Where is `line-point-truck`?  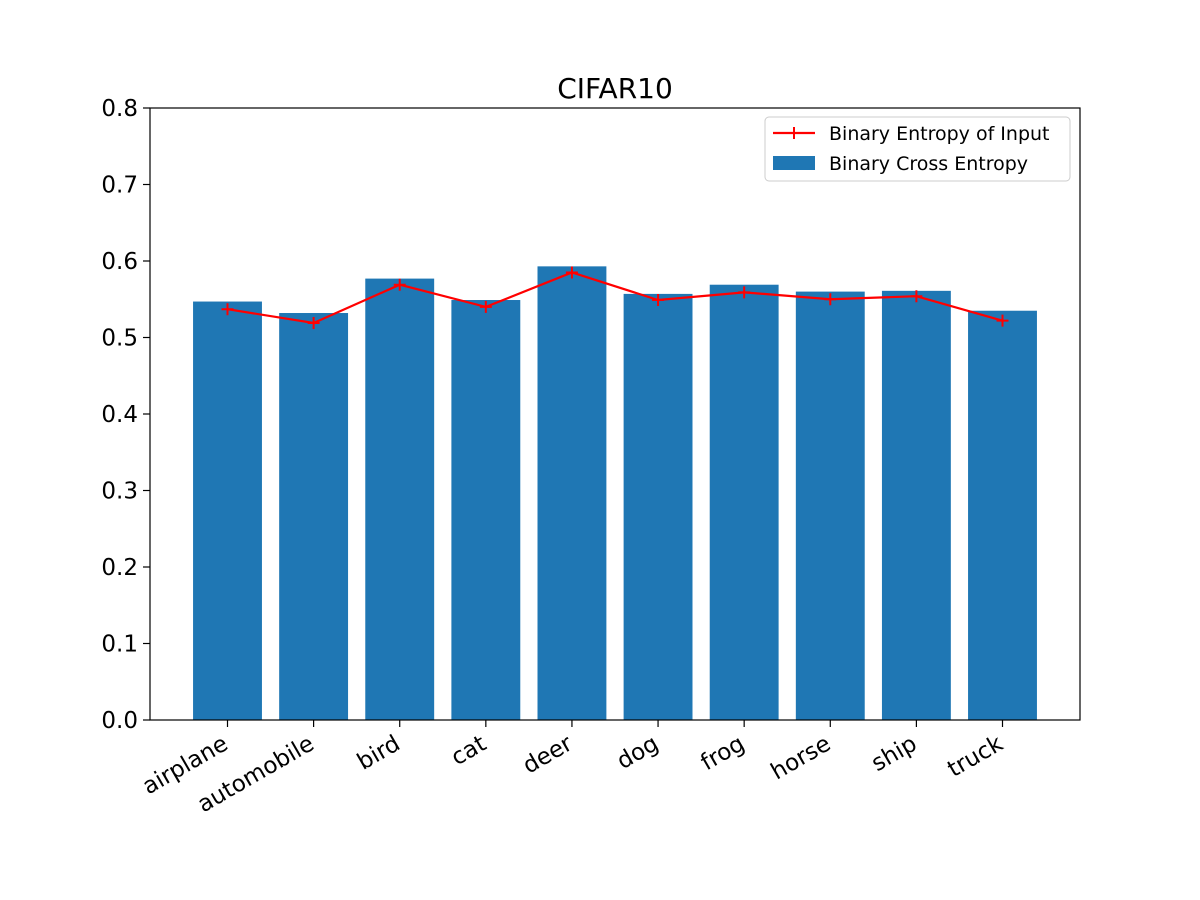 line-point-truck is located at coordinates (1002, 320).